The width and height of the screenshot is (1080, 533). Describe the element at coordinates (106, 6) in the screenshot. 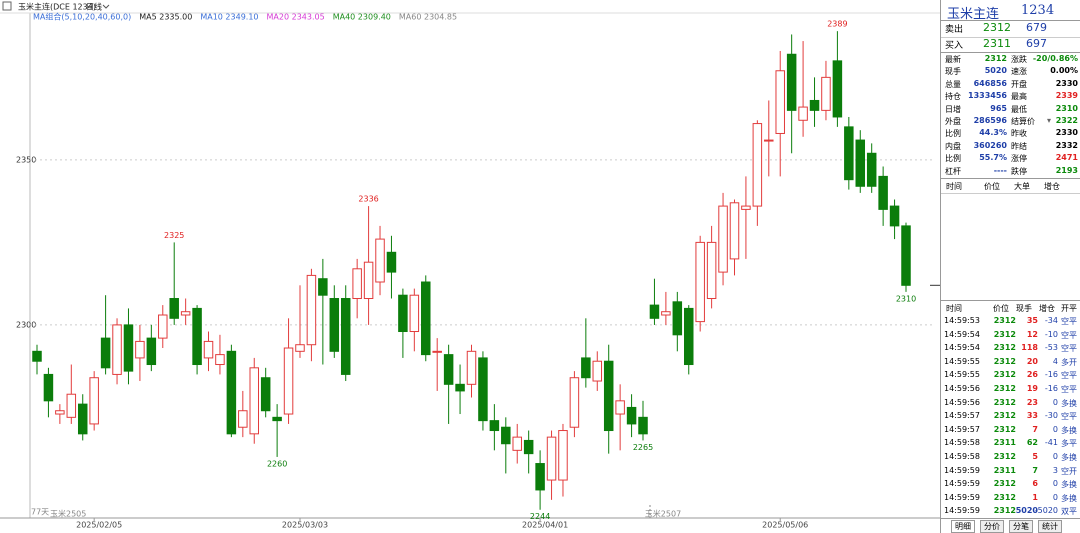

I see `period-dropdown` at that location.